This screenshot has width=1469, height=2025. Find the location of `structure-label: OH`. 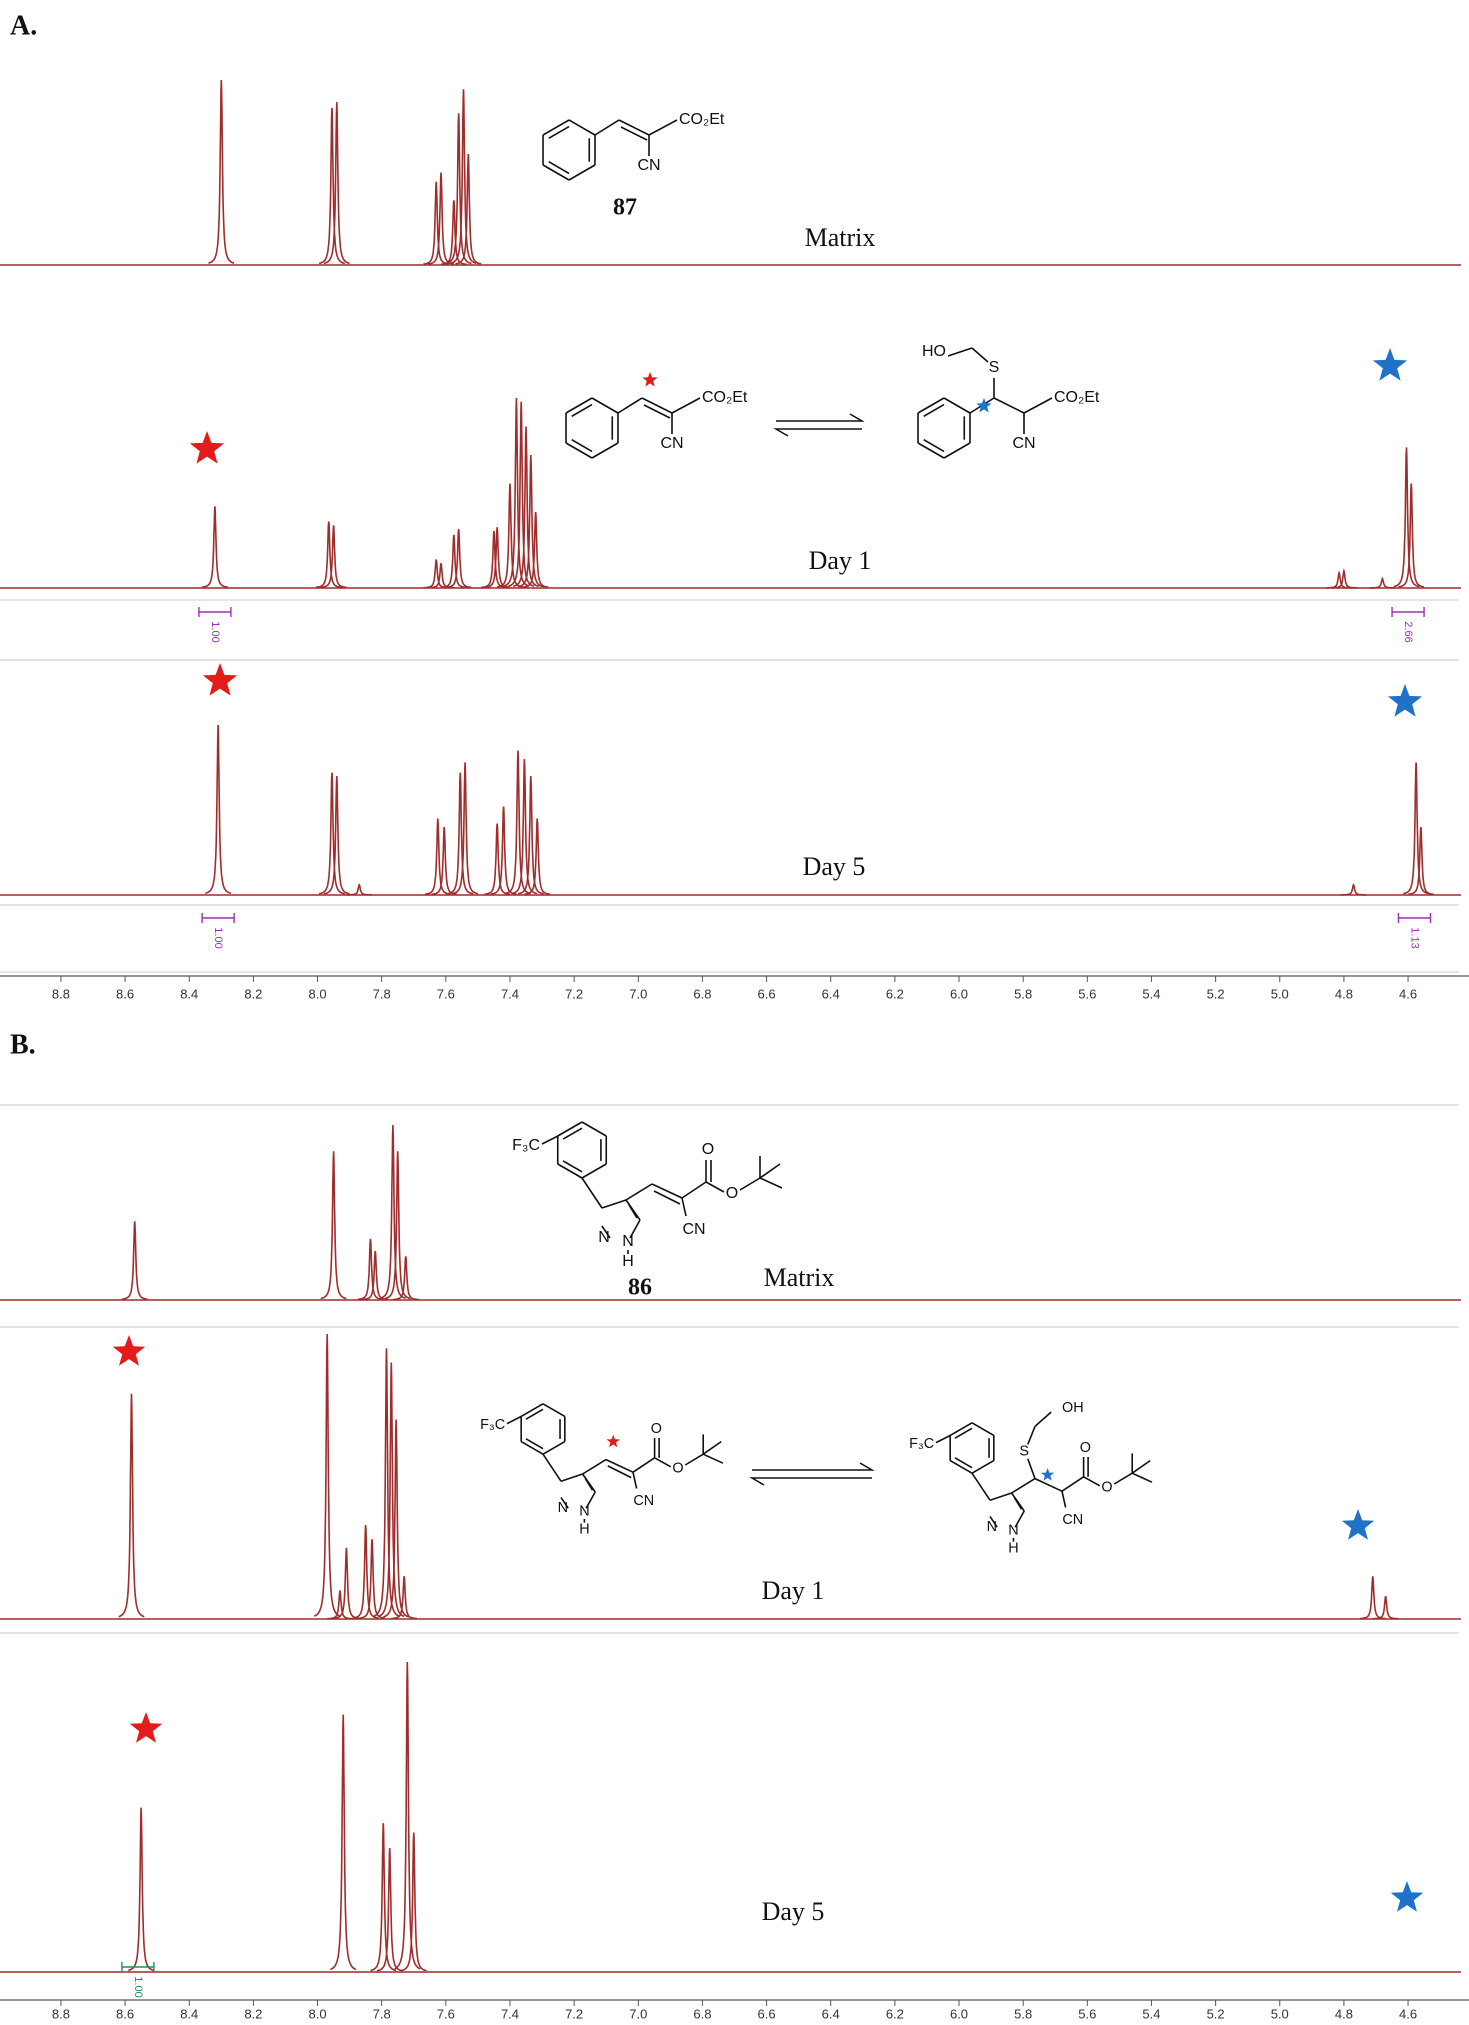

structure-label: OH is located at coordinates (1073, 1408).